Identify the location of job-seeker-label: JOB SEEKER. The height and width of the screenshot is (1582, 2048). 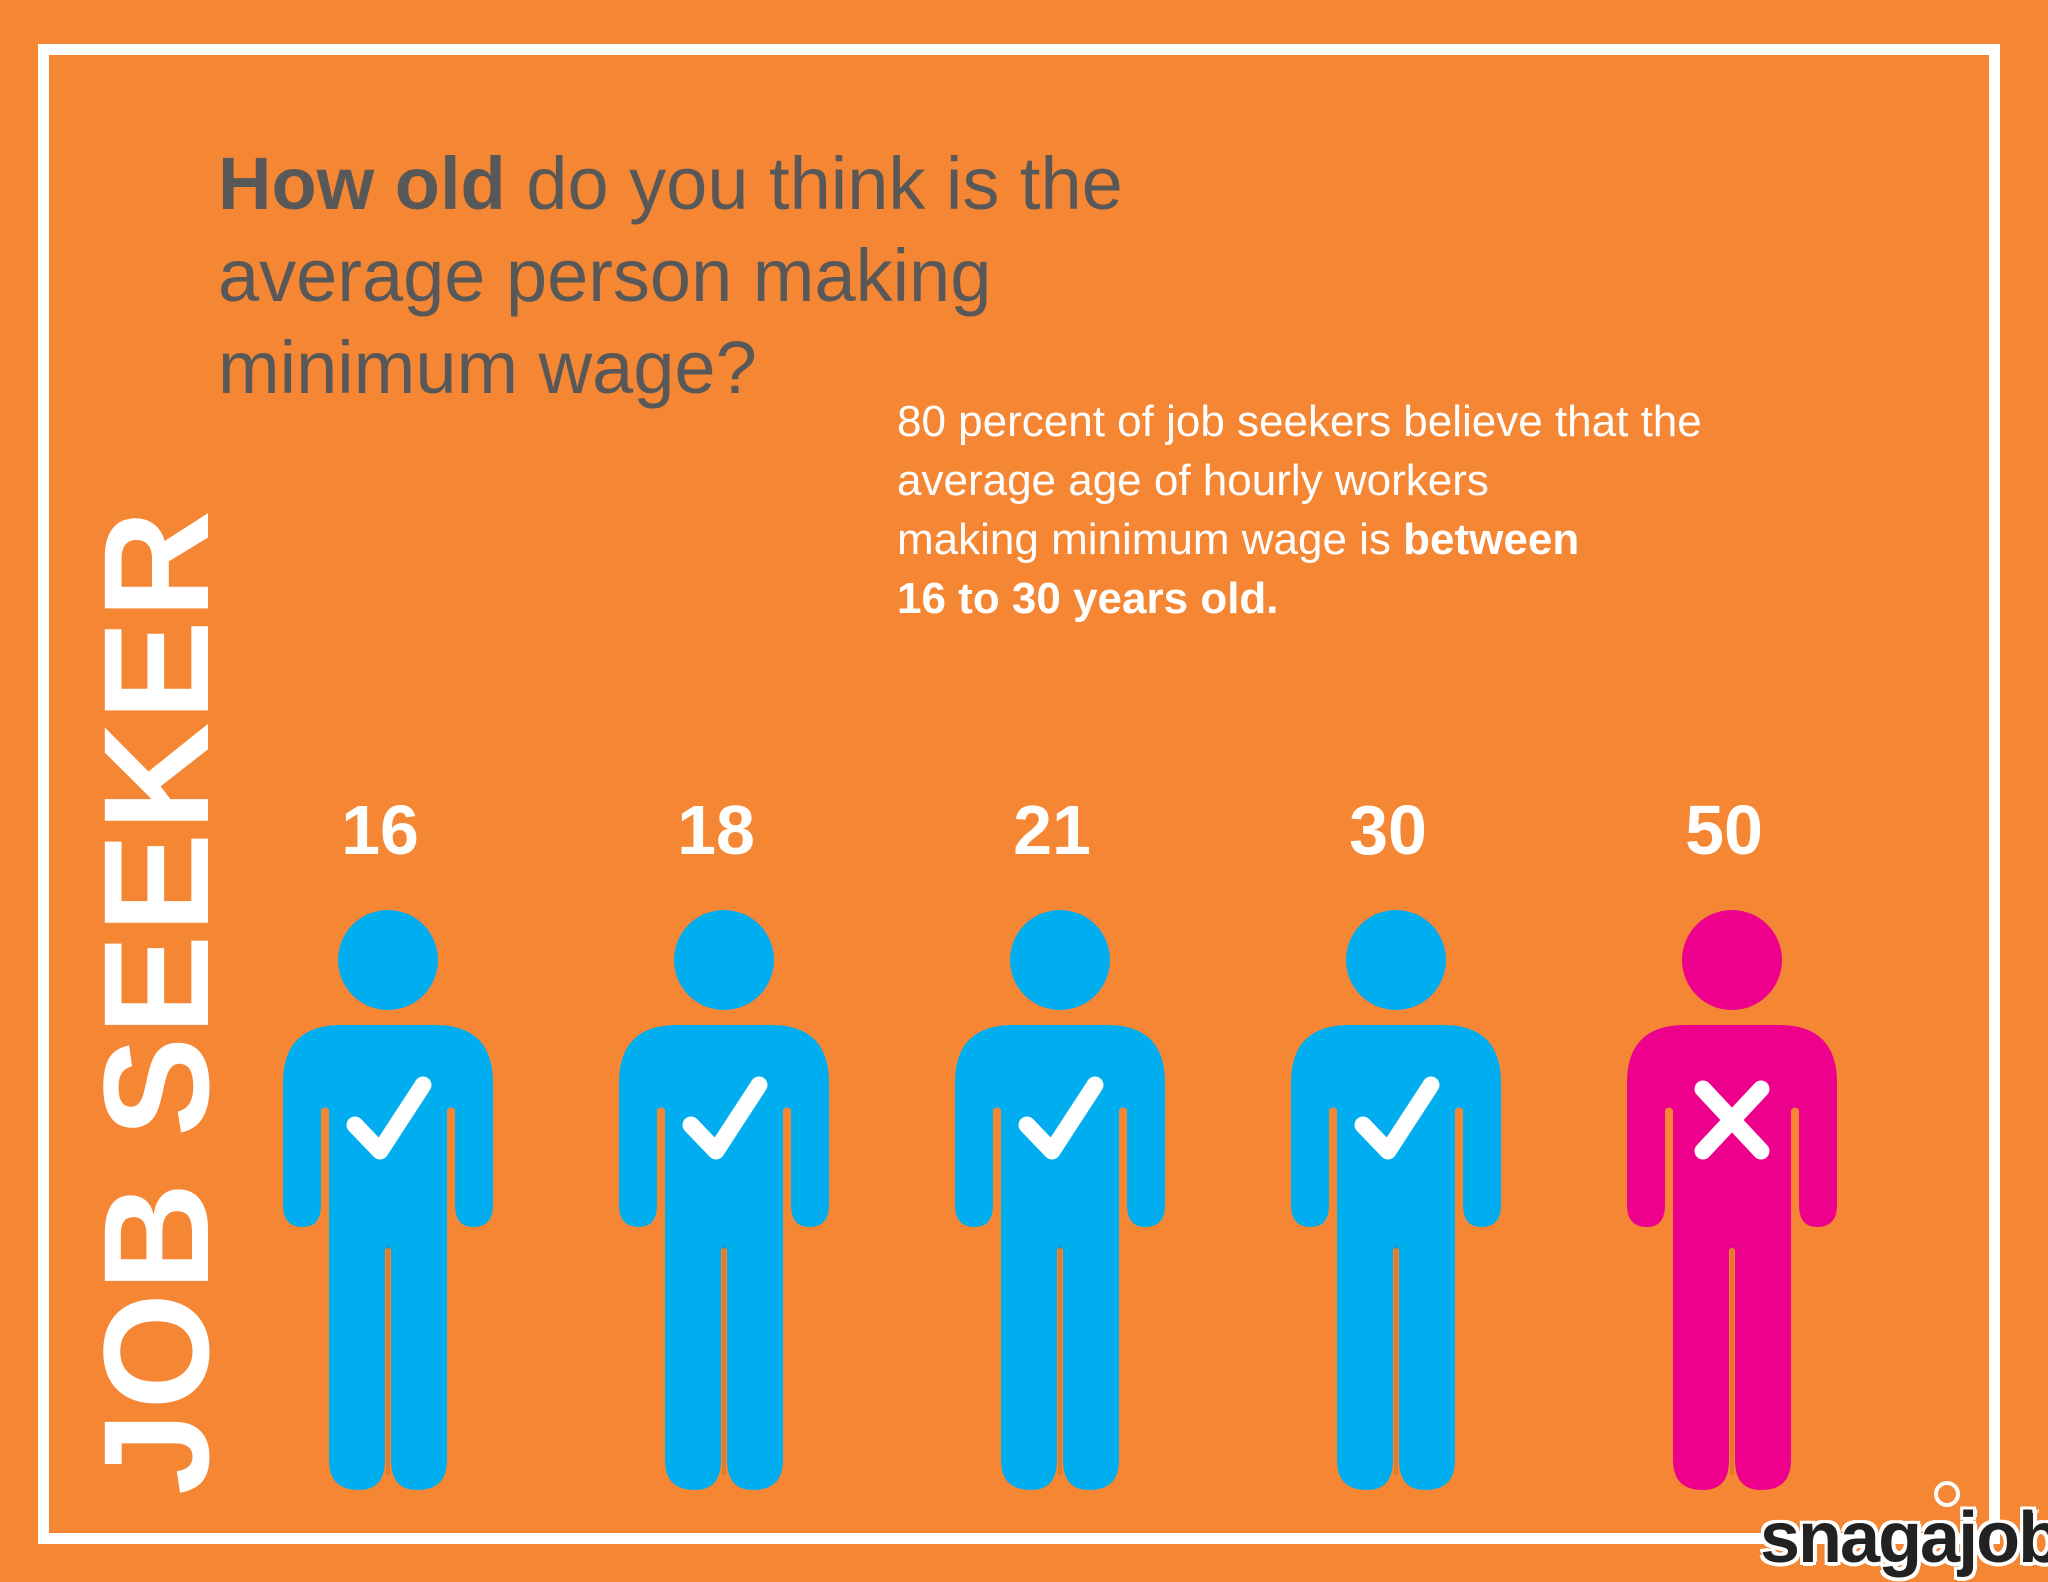
(156, 1001).